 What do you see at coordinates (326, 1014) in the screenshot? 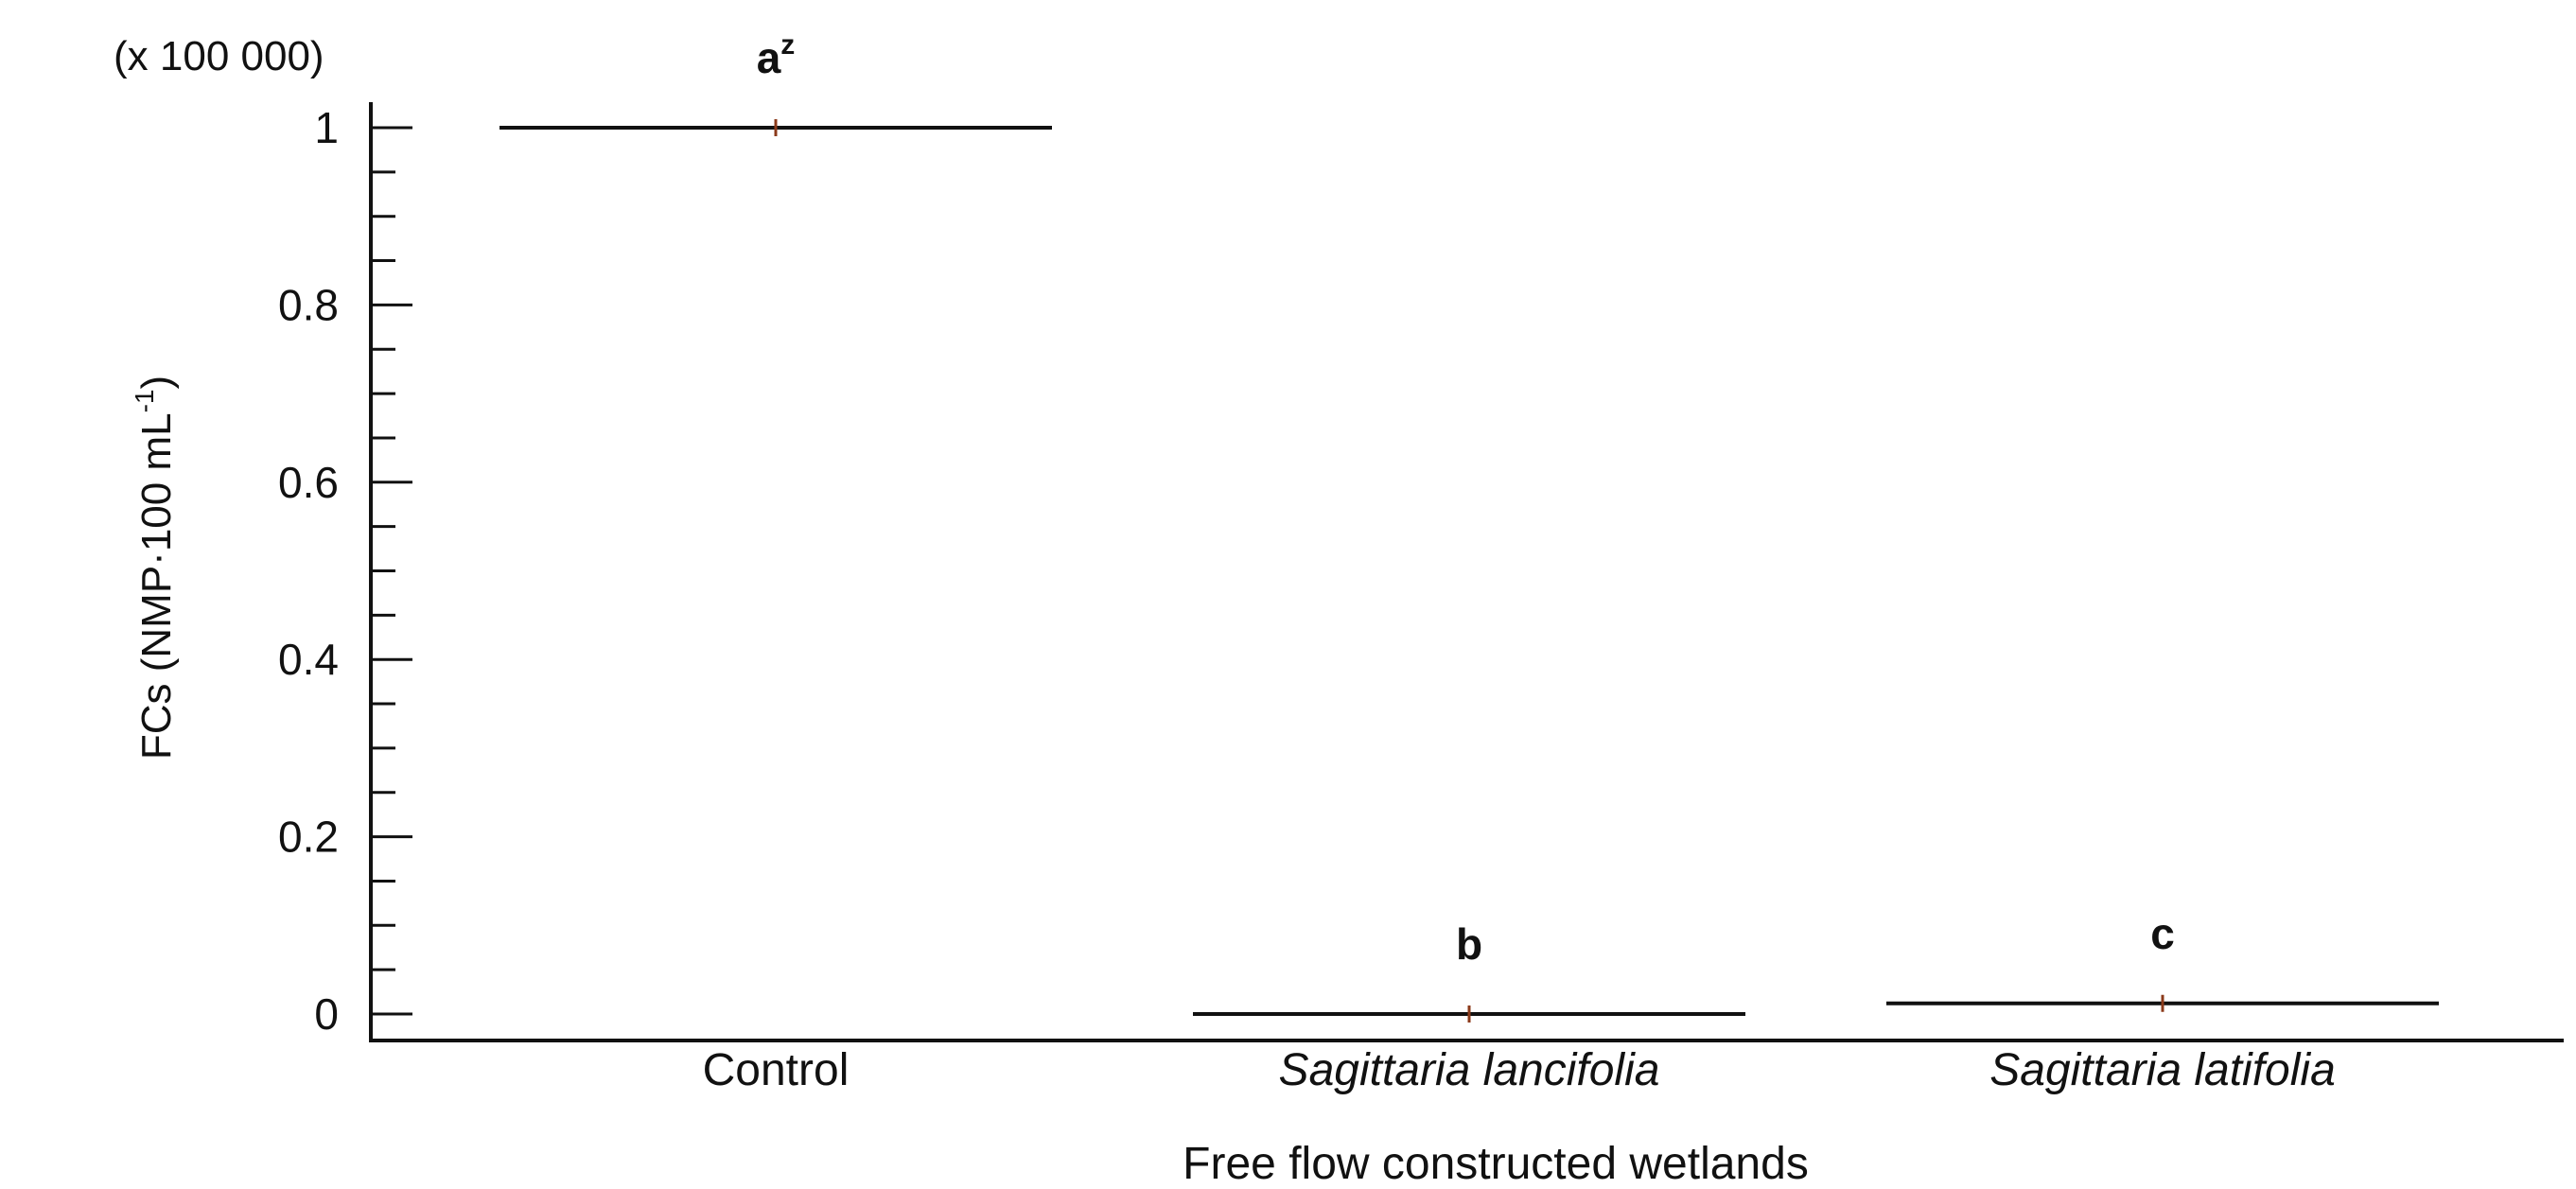
I see `y-tick-label: 0` at bounding box center [326, 1014].